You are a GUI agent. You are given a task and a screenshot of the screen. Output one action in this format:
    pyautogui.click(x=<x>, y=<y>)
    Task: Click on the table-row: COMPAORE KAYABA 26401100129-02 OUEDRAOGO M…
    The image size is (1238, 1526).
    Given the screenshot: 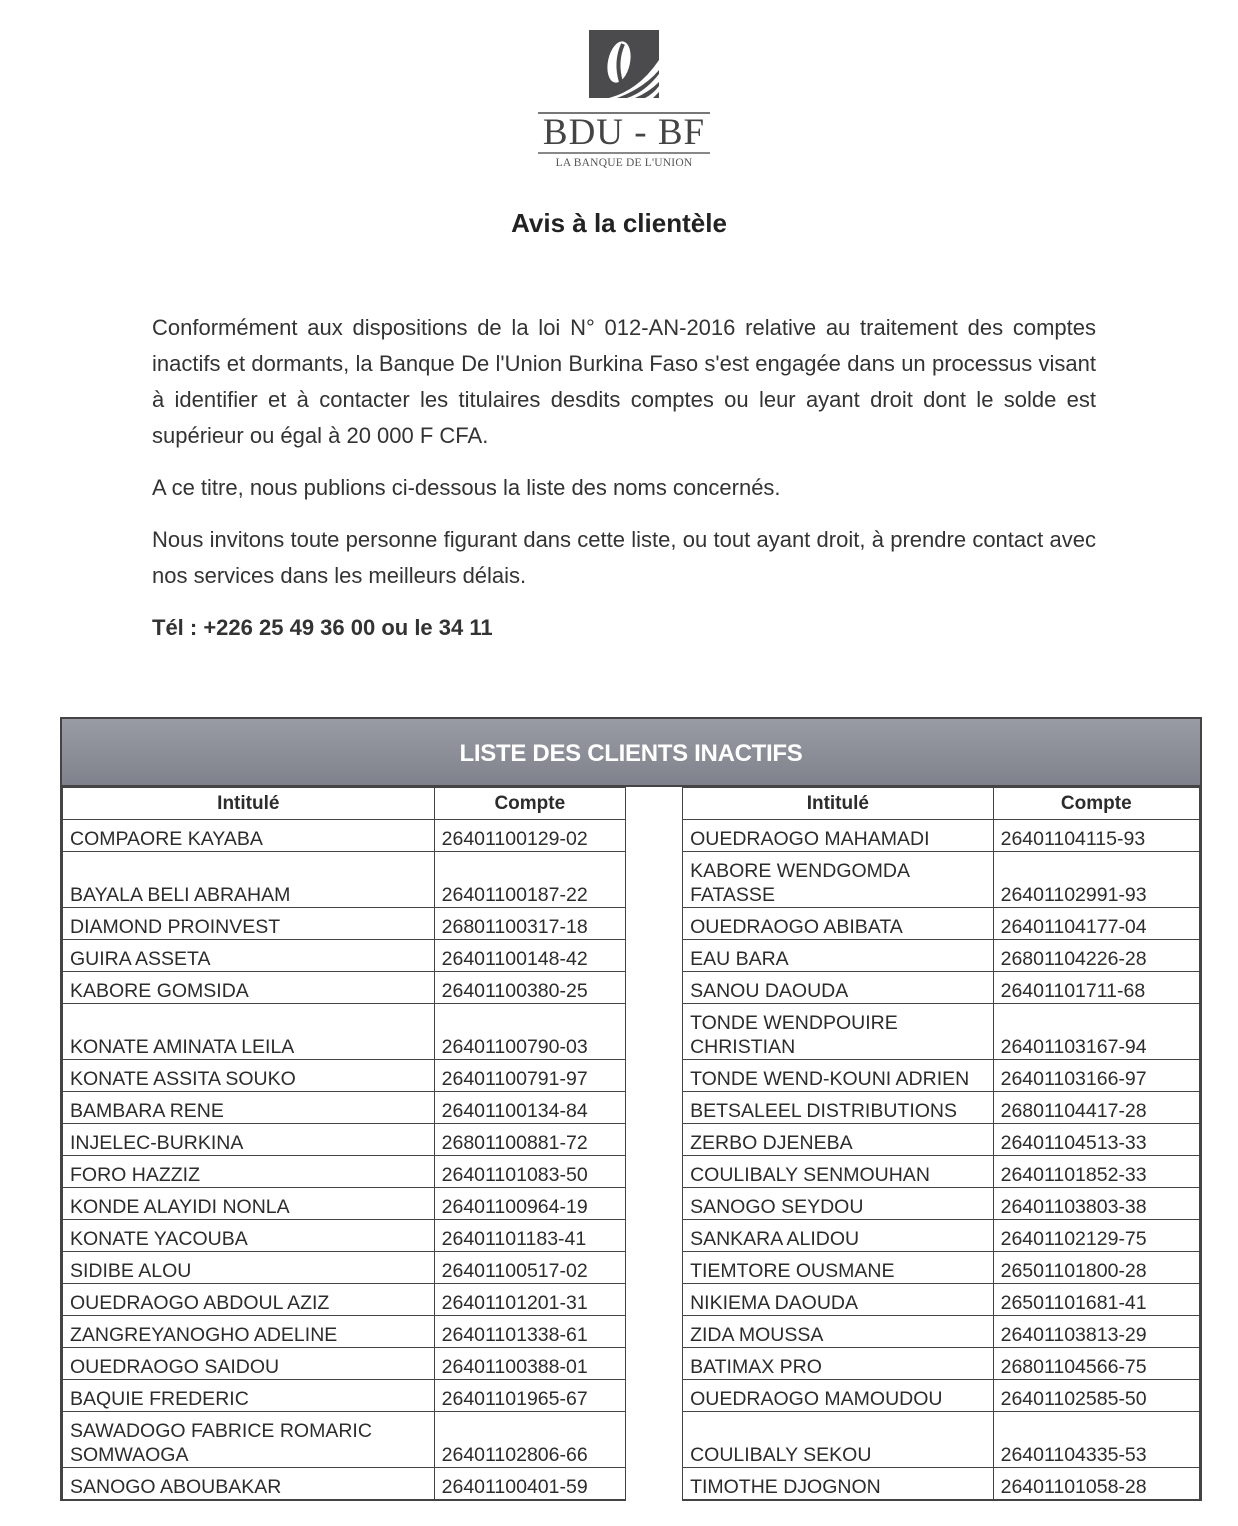 What is the action you would take?
    pyautogui.click(x=631, y=835)
    